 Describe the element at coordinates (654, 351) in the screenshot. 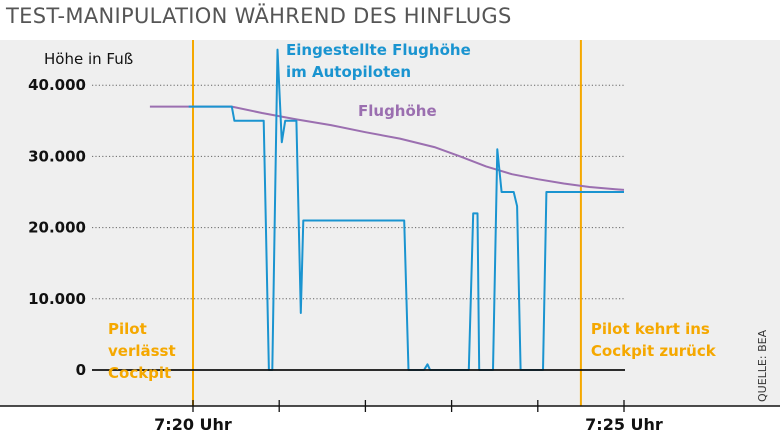

I see `pilot-returns-label: Cockpit zurück` at that location.